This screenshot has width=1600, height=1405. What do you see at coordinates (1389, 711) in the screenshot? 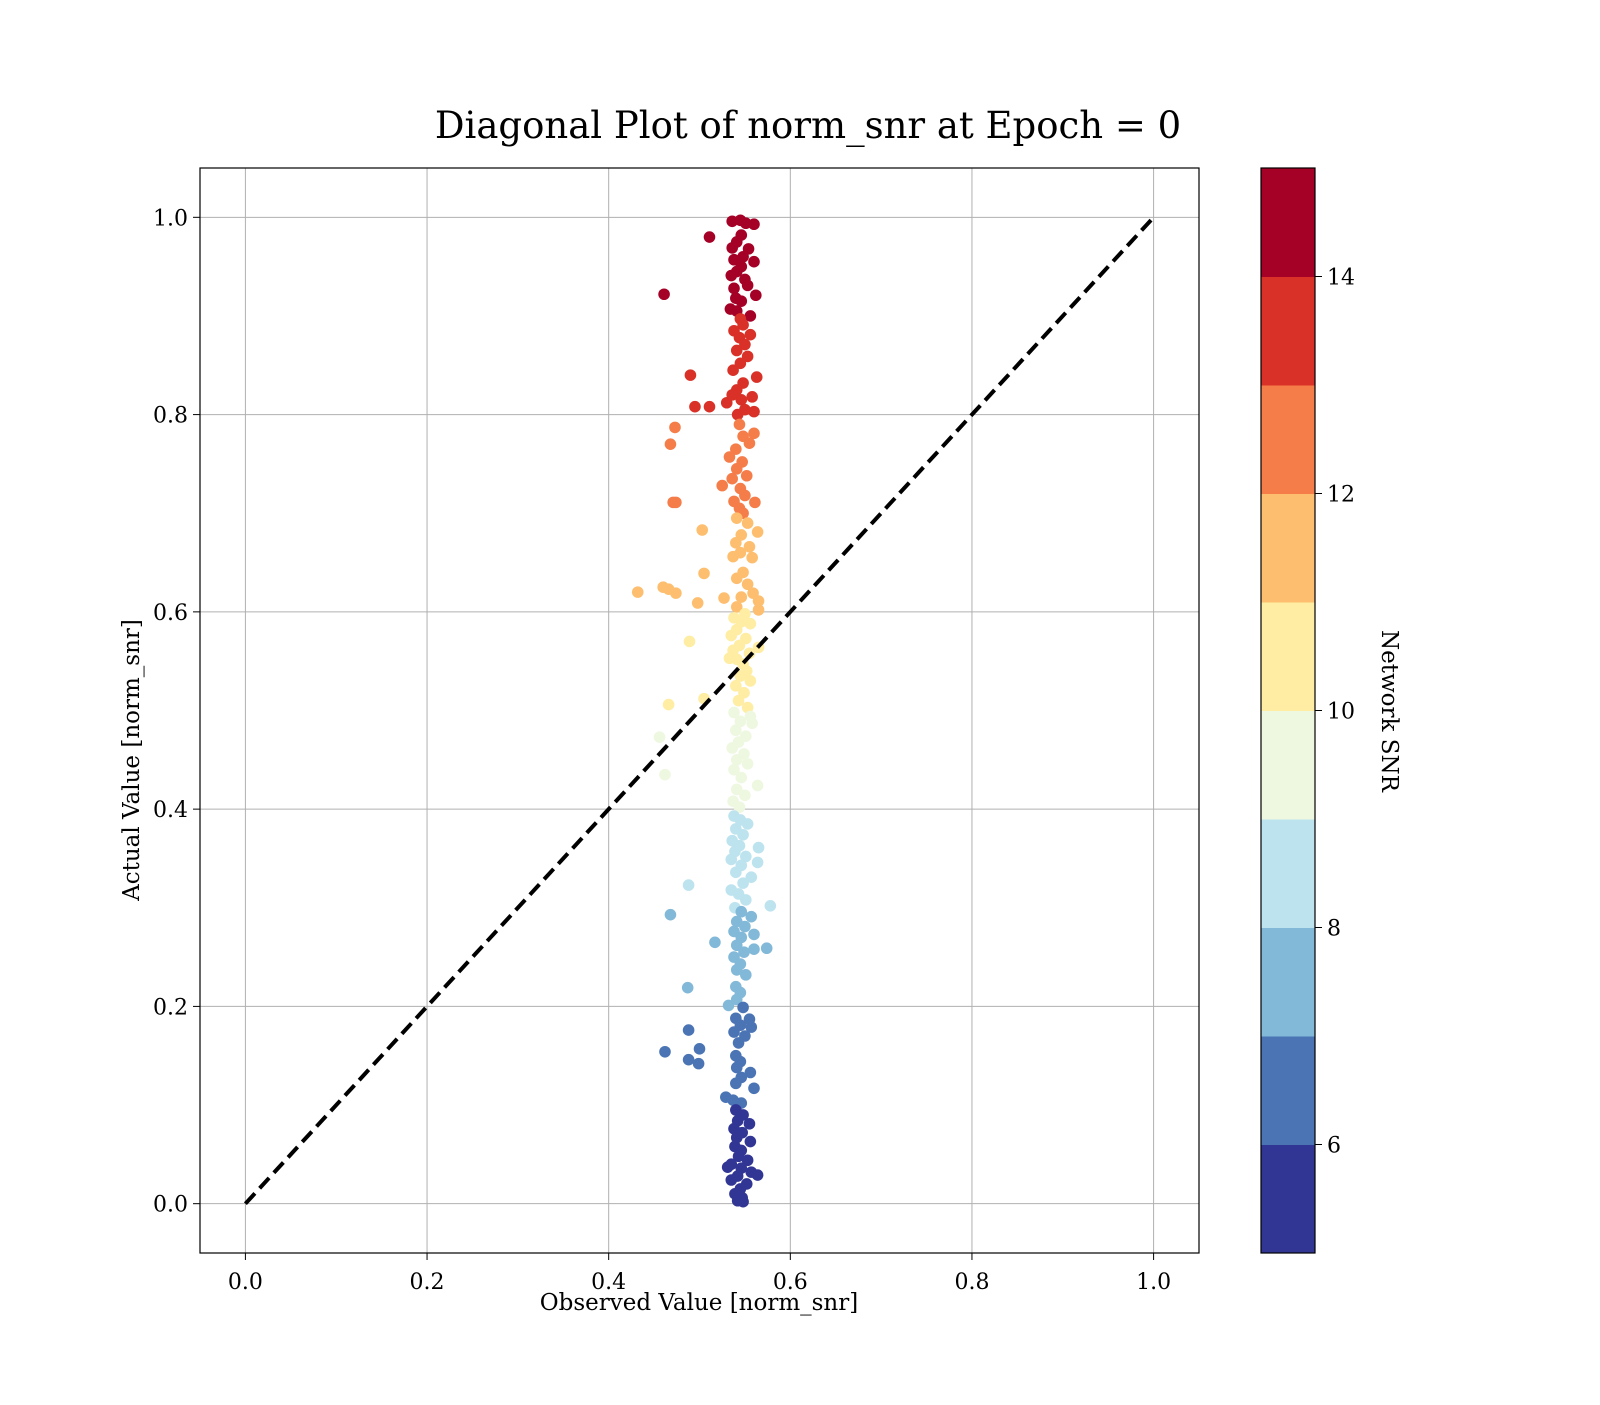
I see `colorbar-label: Network SNR` at bounding box center [1389, 711].